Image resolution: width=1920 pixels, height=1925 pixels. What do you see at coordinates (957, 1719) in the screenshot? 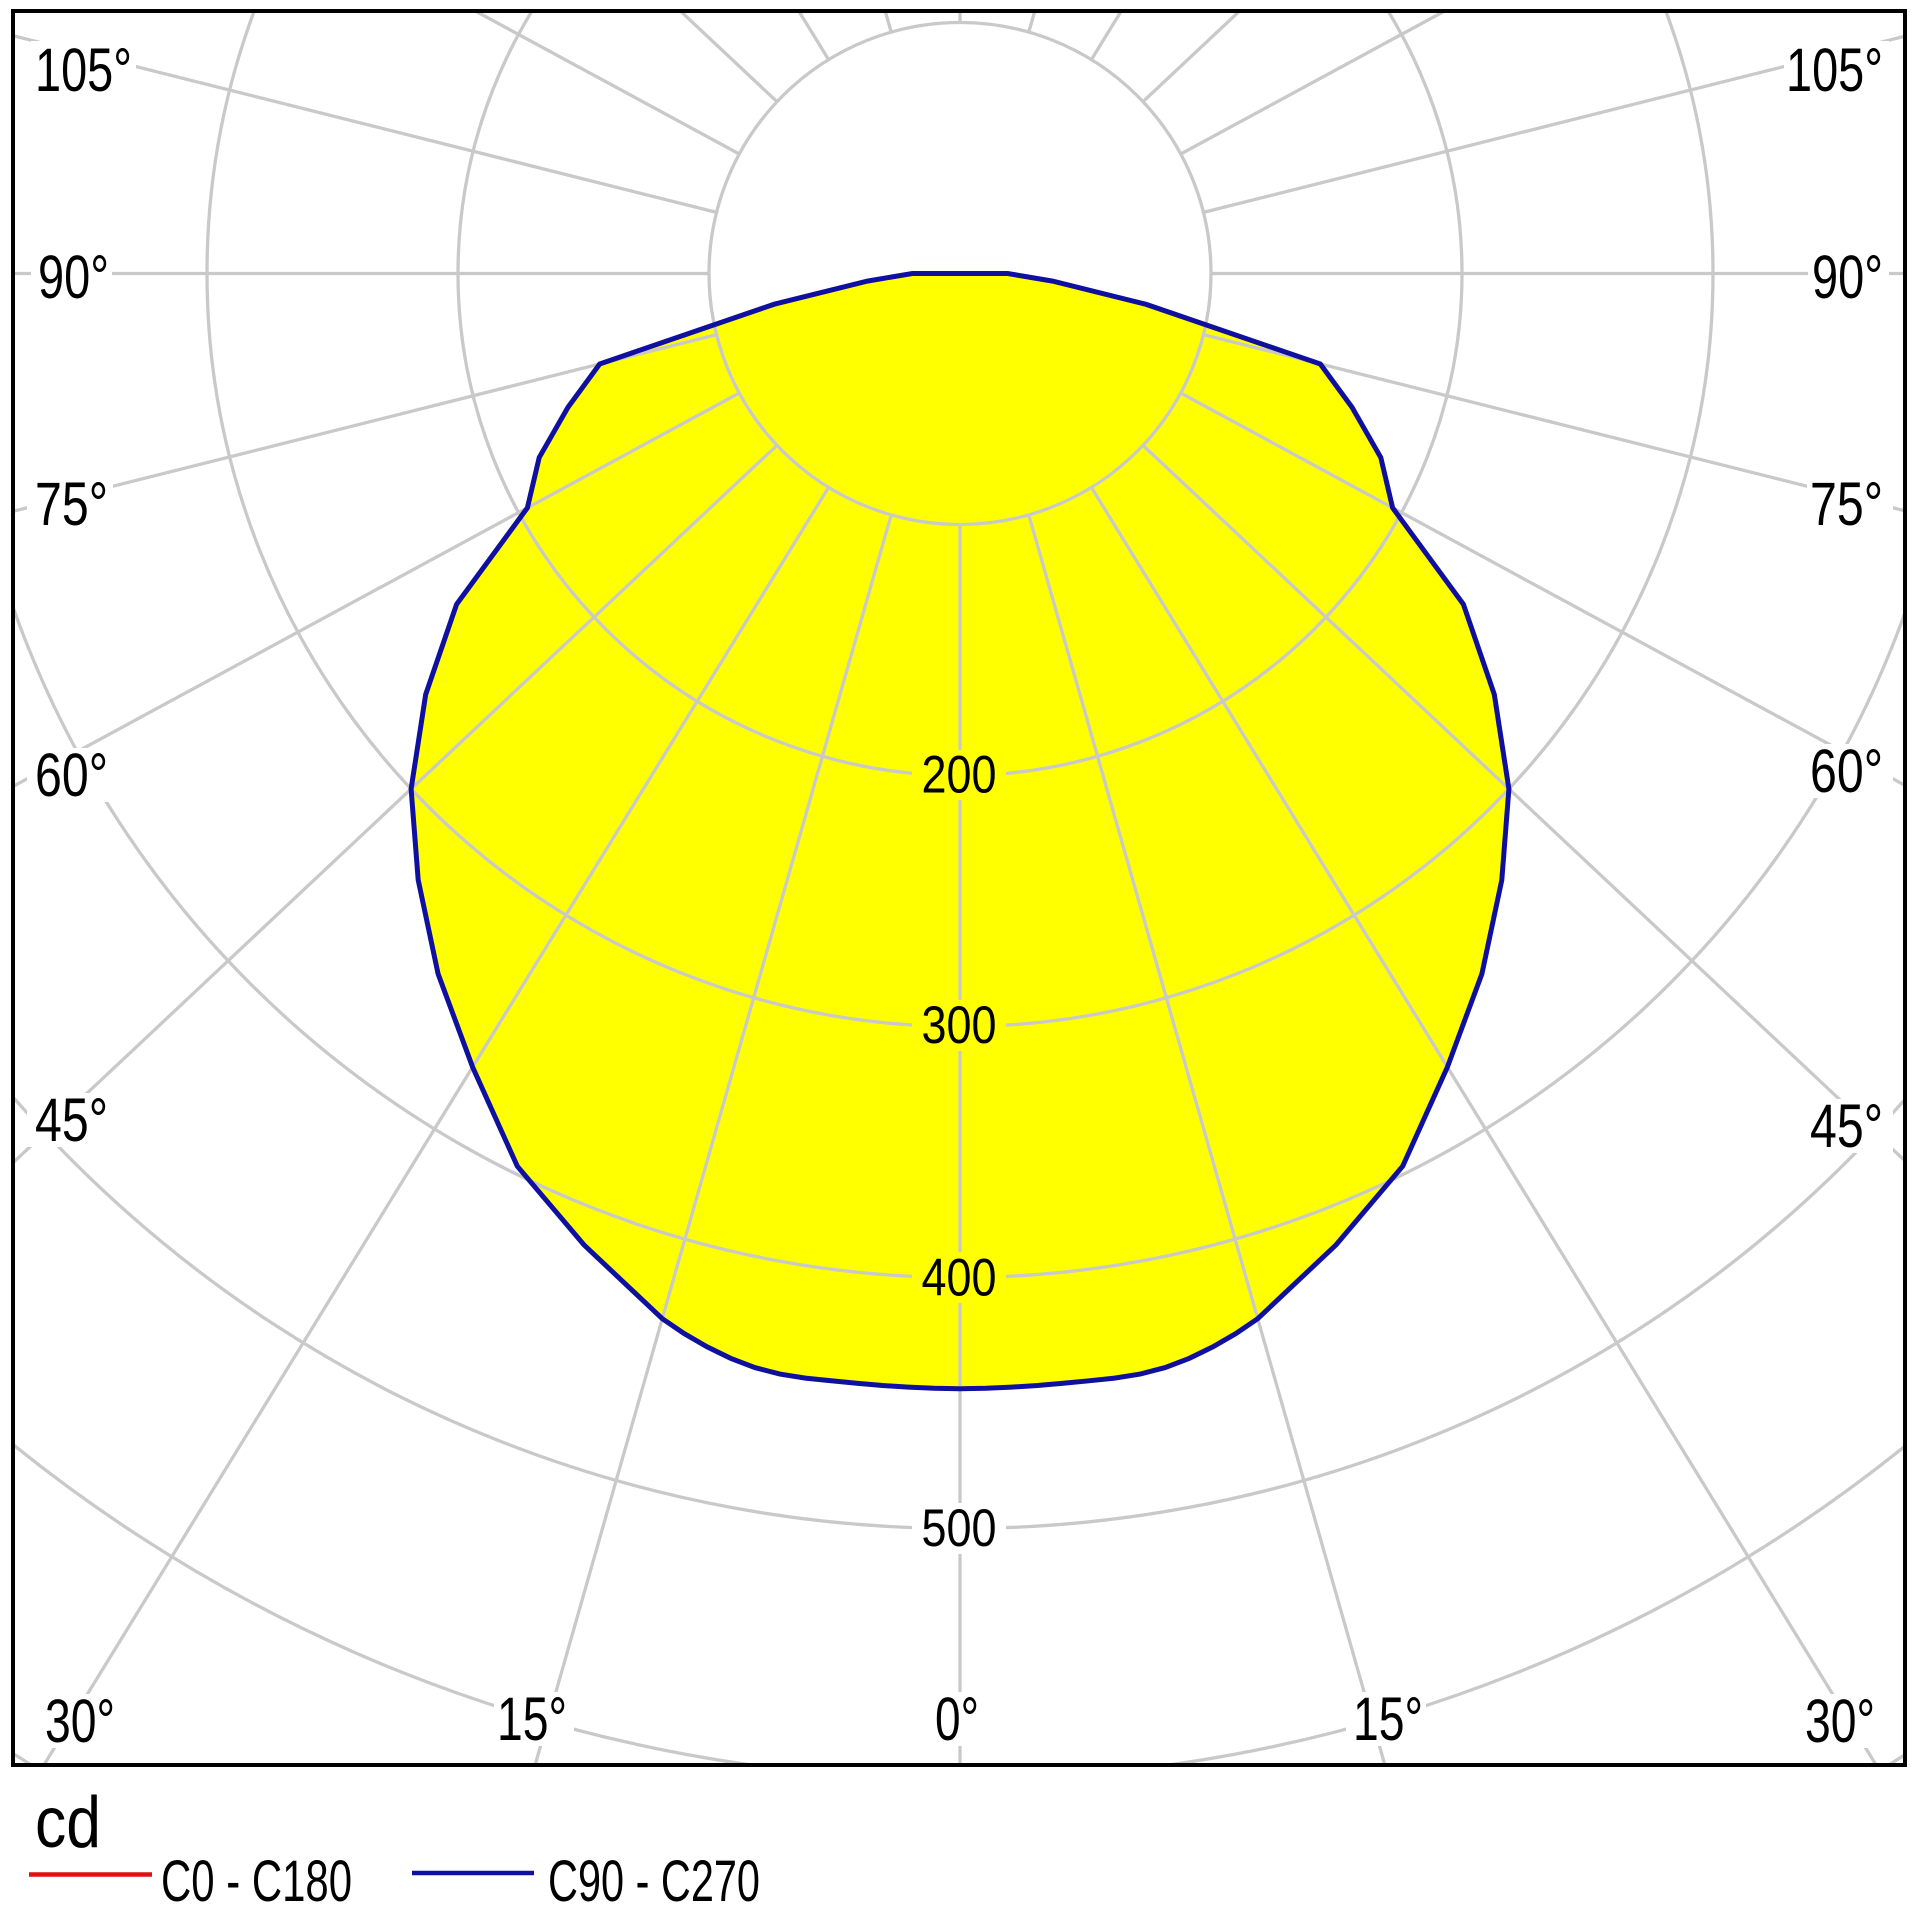
I see `svg-text: 0°` at bounding box center [957, 1719].